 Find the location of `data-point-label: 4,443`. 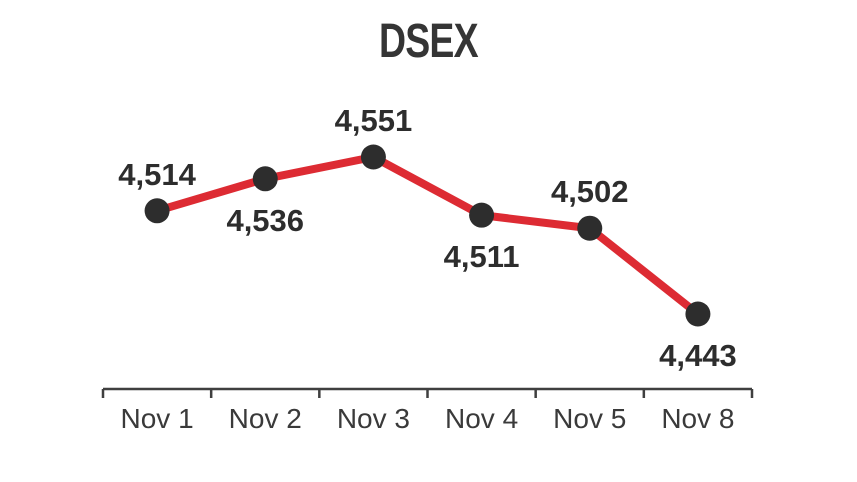

data-point-label: 4,443 is located at coordinates (698, 355).